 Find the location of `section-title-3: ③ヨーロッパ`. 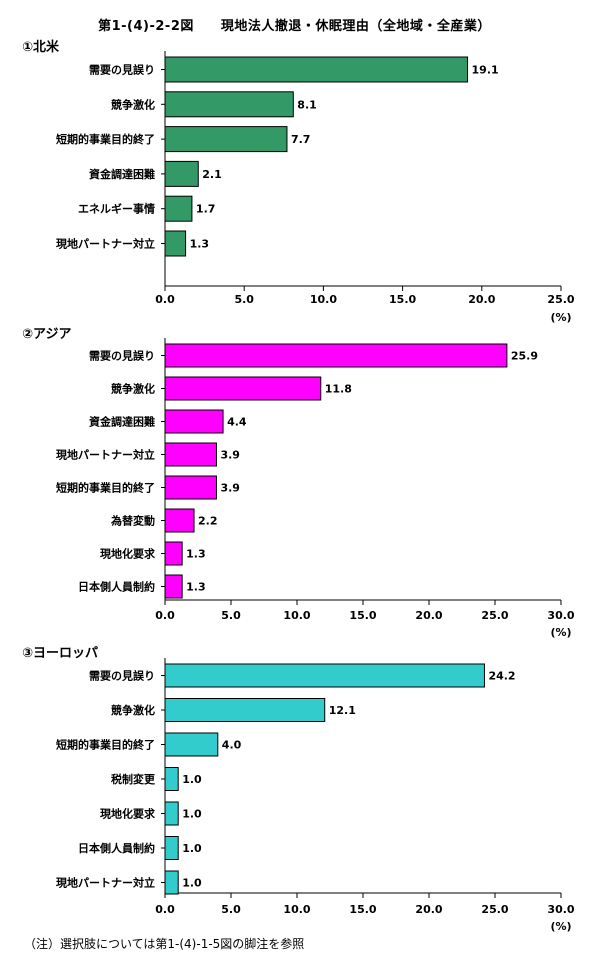

section-title-3: ③ヨーロッパ is located at coordinates (60, 653).